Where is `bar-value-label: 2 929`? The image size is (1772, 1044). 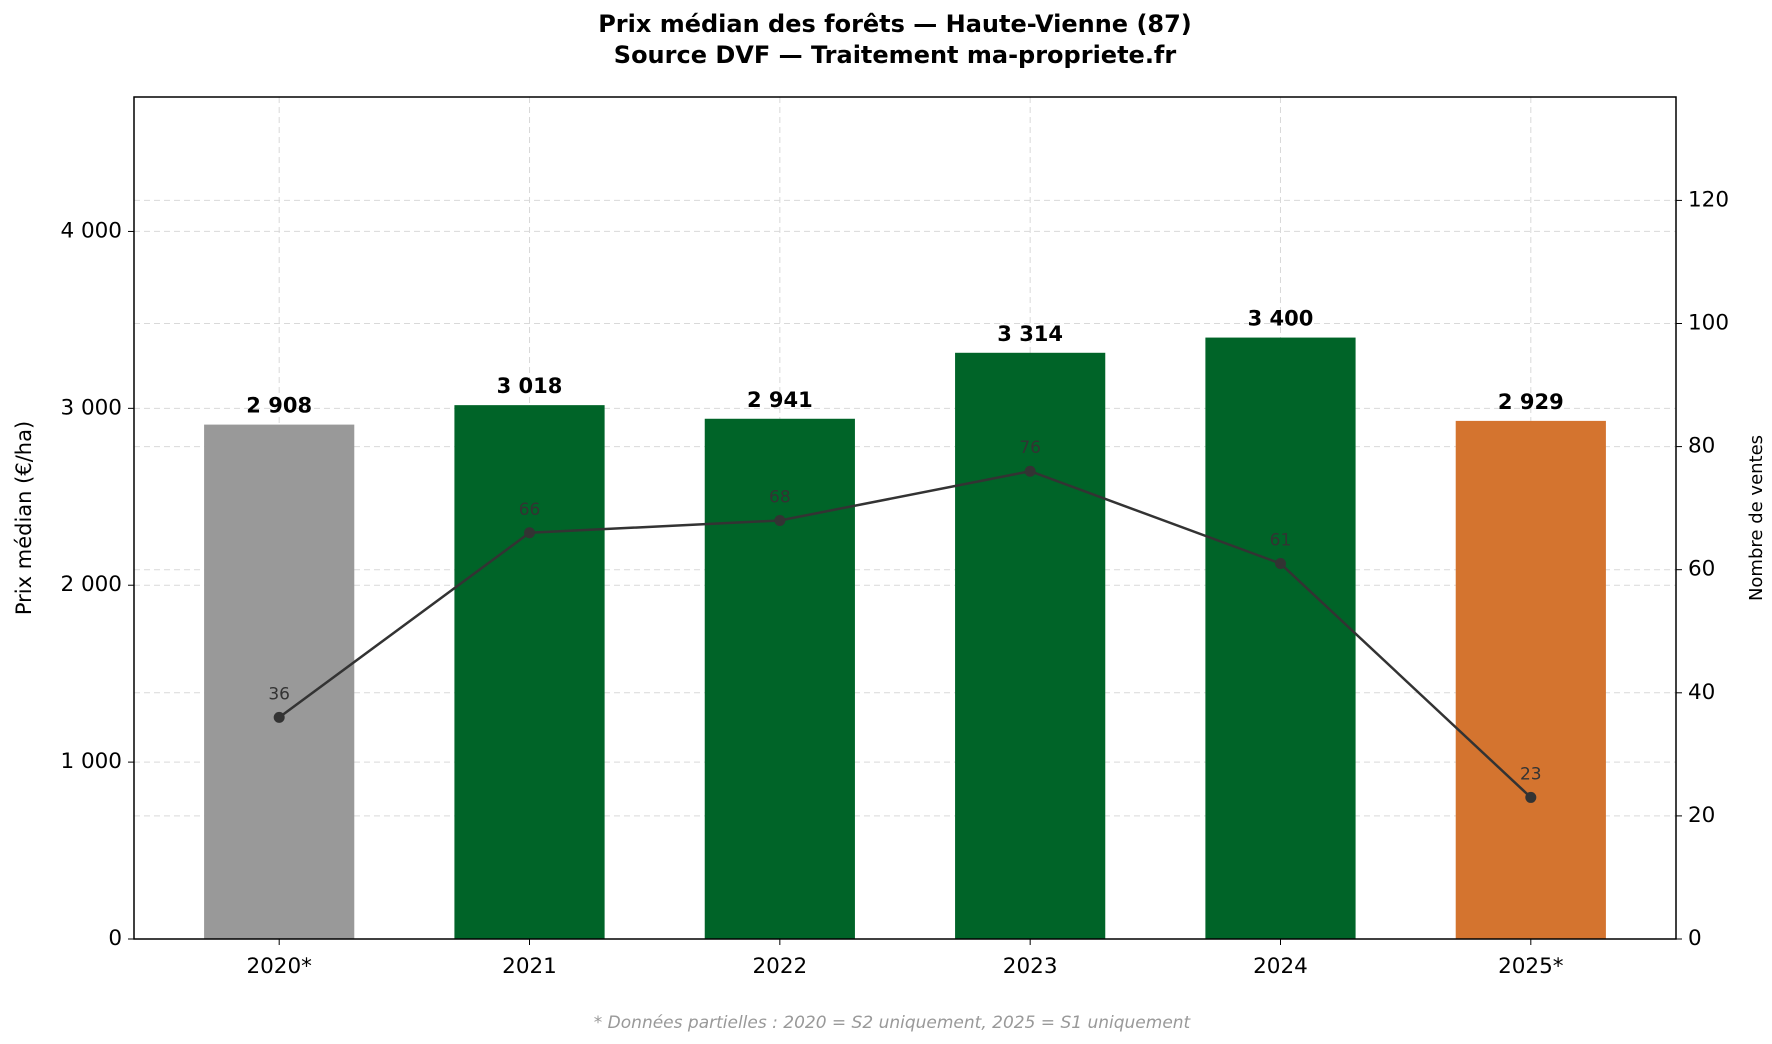 bar-value-label: 2 929 is located at coordinates (1531, 402).